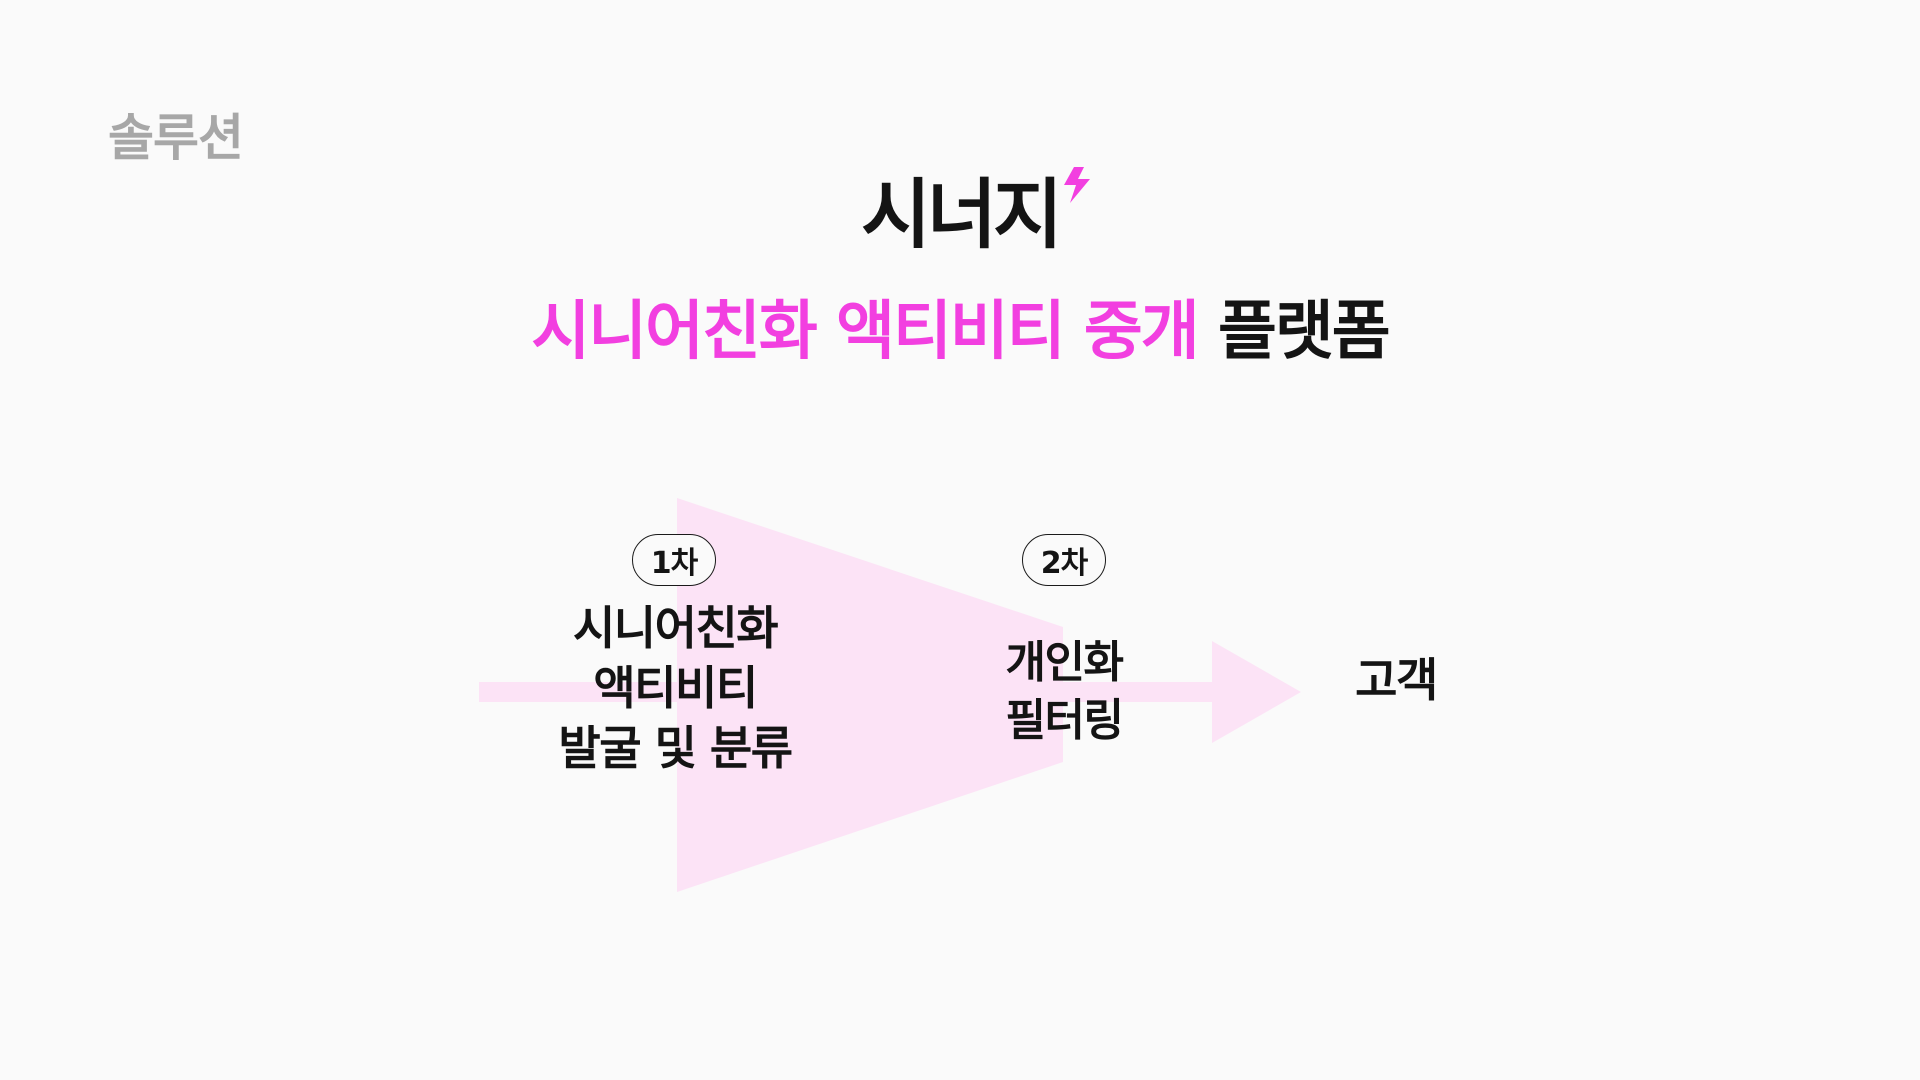 Image resolution: width=1920 pixels, height=1080 pixels. Describe the element at coordinates (1064, 662) in the screenshot. I see `stage-2-line-1: 개인화` at that location.